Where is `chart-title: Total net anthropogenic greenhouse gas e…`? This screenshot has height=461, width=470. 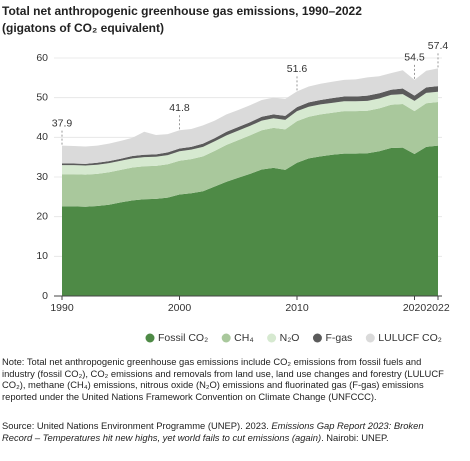 chart-title: Total net anthropogenic greenhouse gas e… is located at coordinates (182, 11).